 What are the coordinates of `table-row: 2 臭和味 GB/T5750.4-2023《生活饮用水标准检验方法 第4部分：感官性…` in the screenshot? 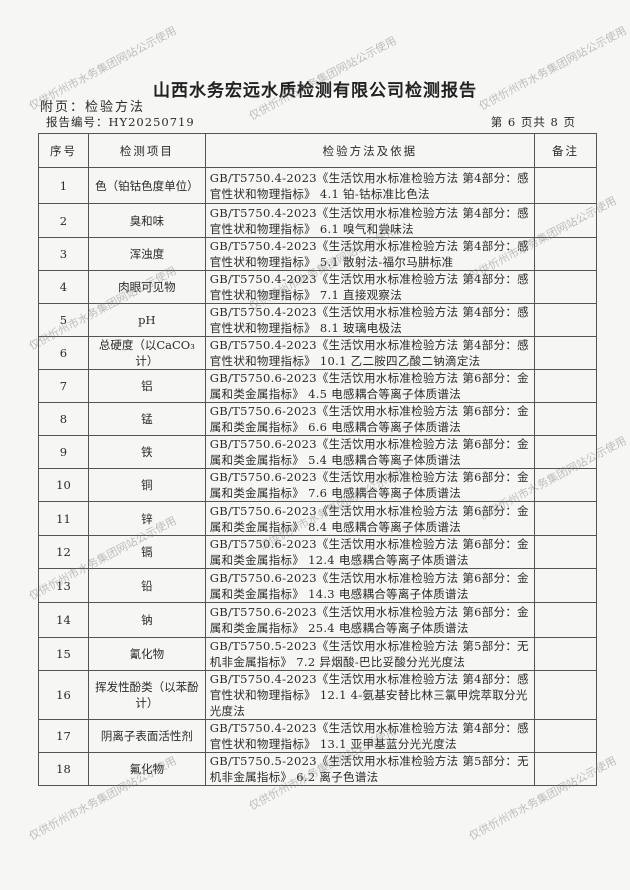 It's located at (317, 220).